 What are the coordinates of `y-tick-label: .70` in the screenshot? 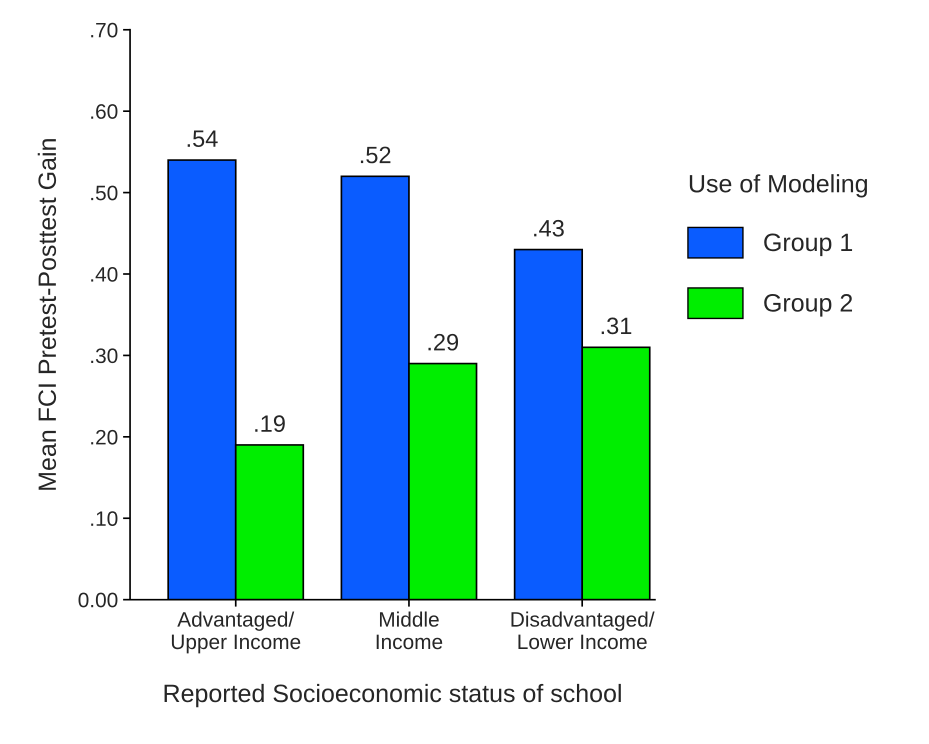 It's located at (104, 30).